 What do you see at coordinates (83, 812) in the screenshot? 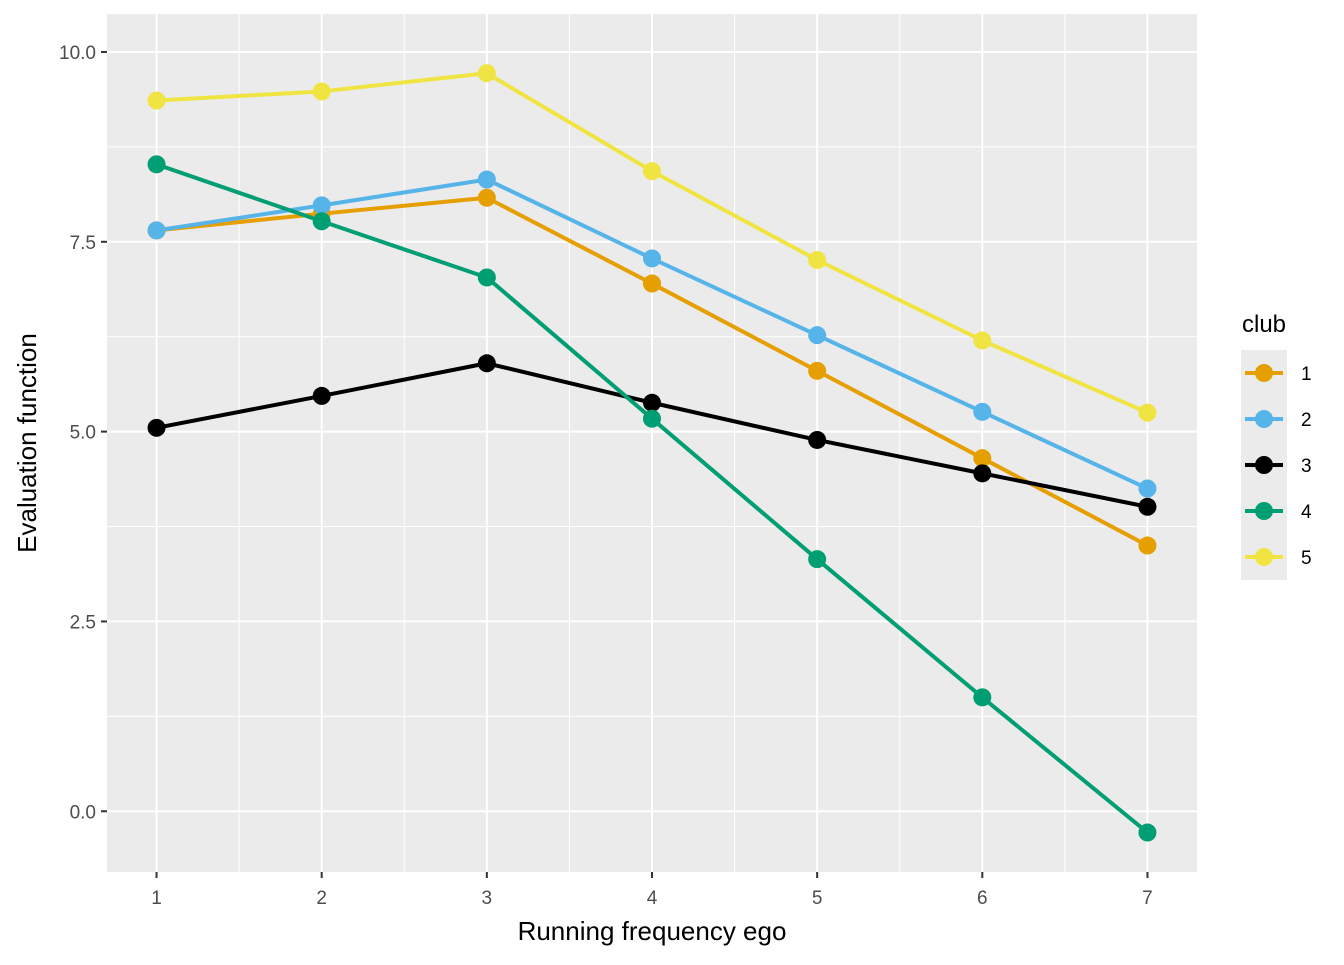
I see `y-tick-label: 0.0` at bounding box center [83, 812].